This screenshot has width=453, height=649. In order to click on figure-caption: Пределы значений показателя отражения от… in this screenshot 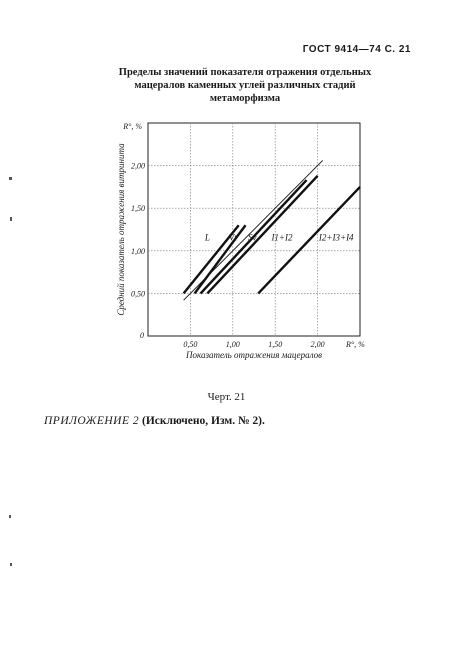, I will do `click(245, 85)`.